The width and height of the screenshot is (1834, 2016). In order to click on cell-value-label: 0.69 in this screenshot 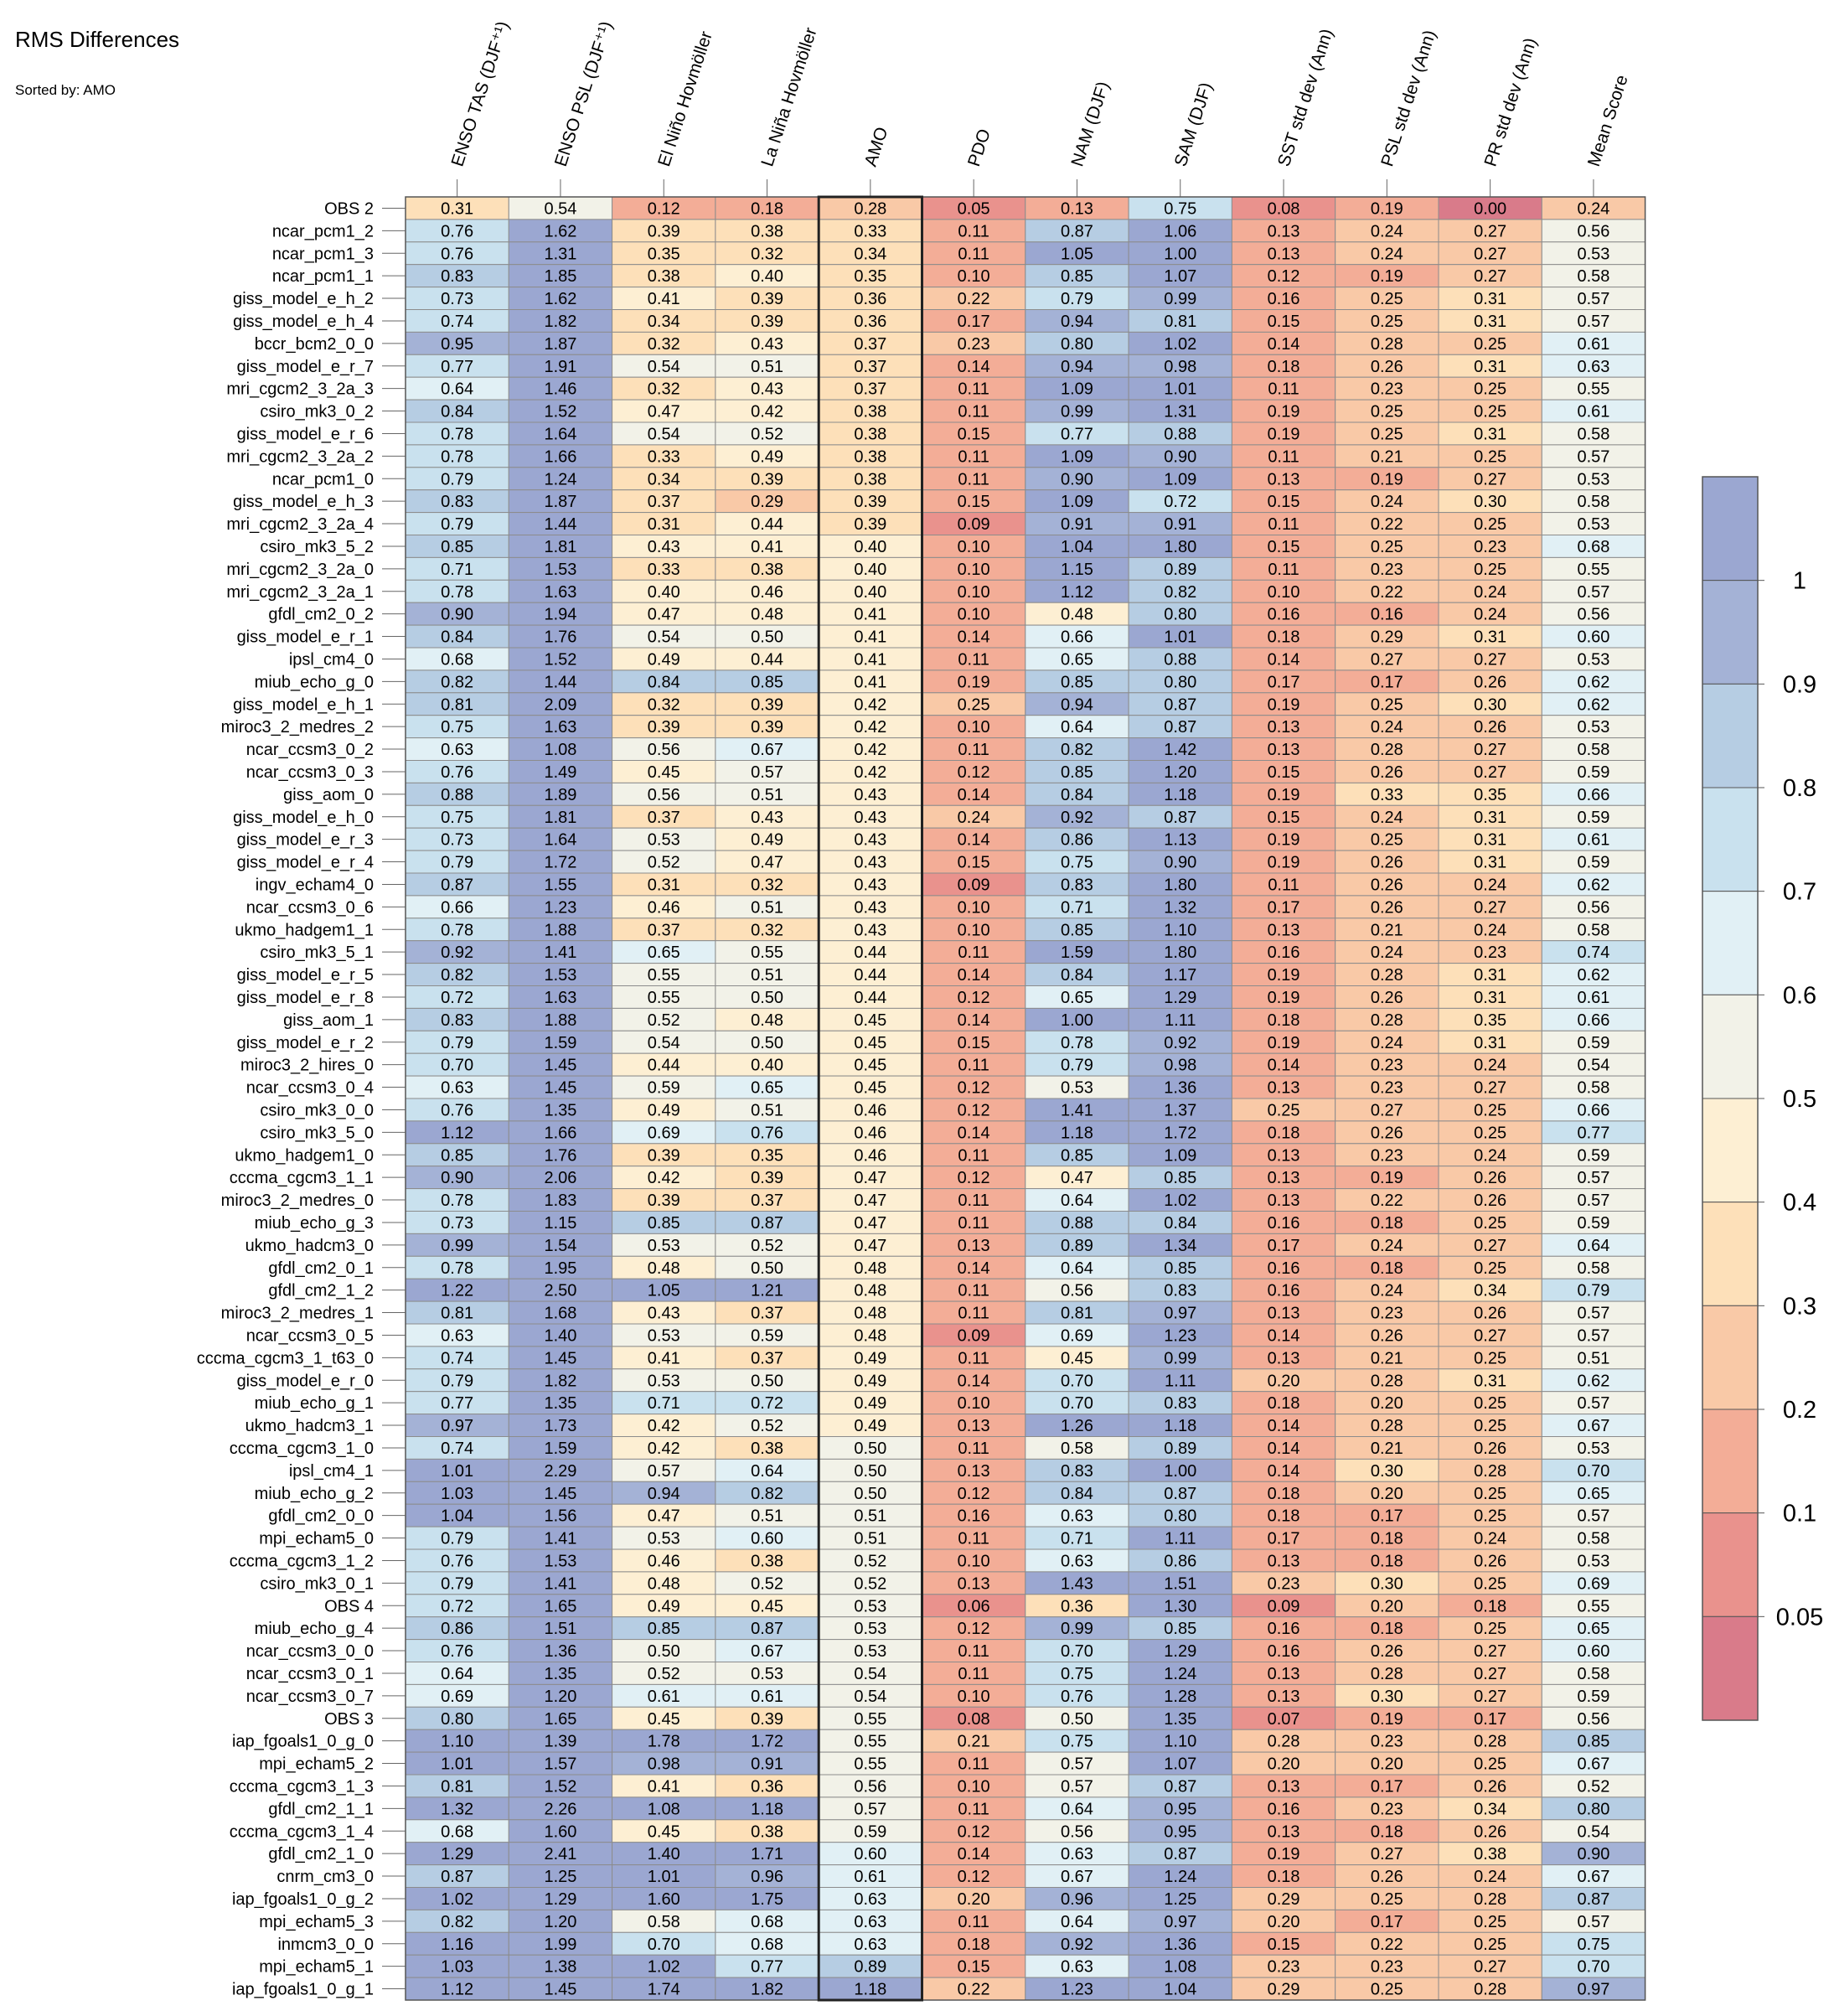, I will do `click(664, 1133)`.